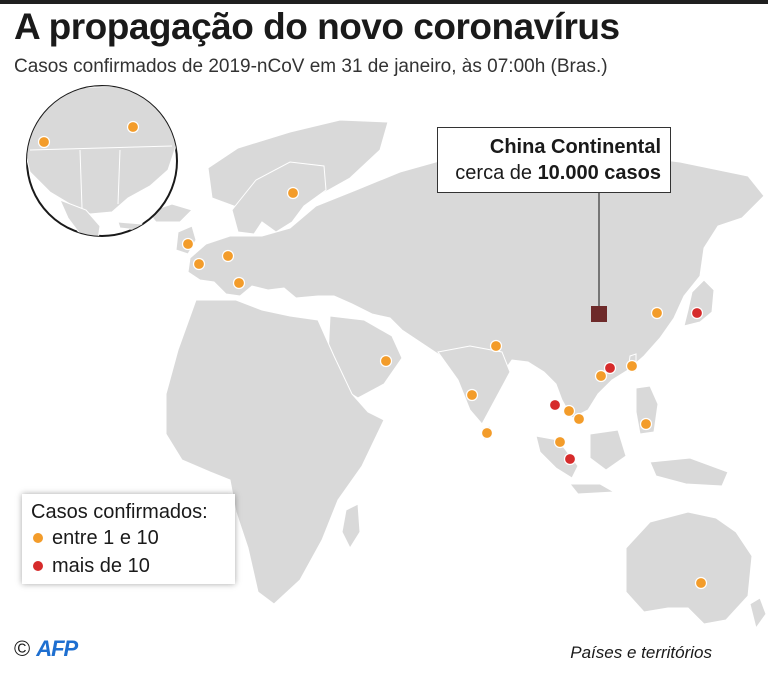 This screenshot has height=674, width=768. I want to click on callout-title: China Continental, so click(575, 147).